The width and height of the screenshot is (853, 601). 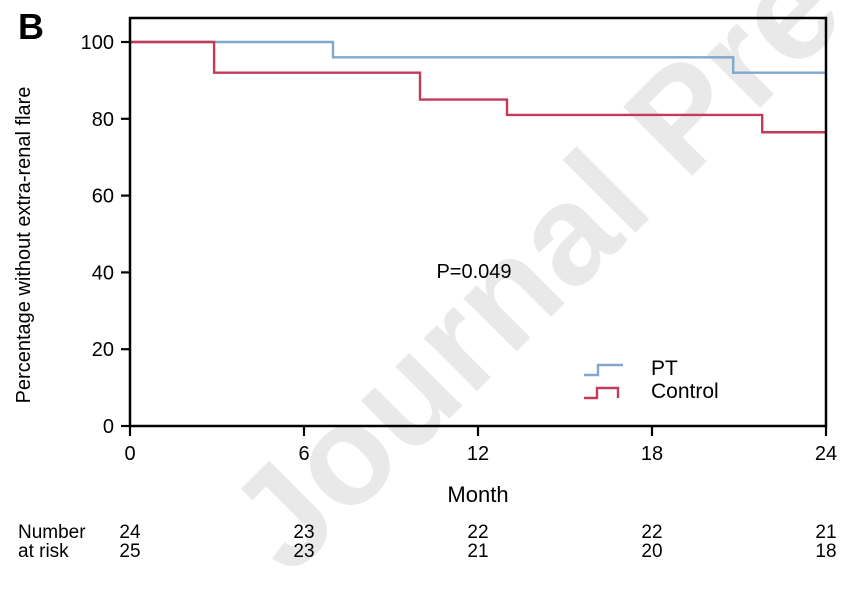 I want to click on survival-curves, so click(x=478, y=87).